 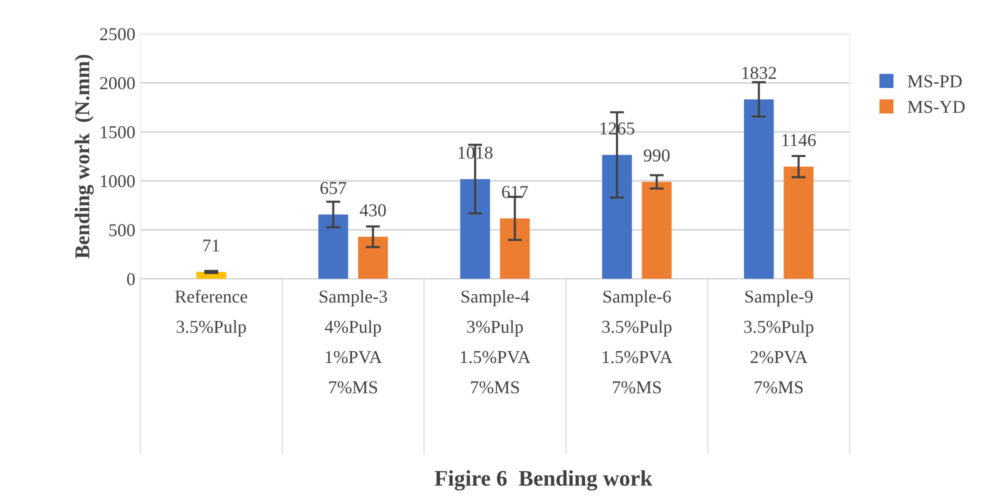 I want to click on legend-label: MS-PD, so click(x=935, y=81).